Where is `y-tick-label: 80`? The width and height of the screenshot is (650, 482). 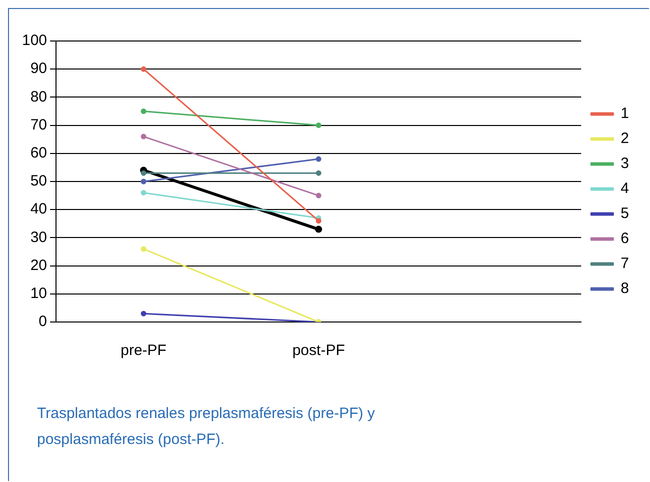 y-tick-label: 80 is located at coordinates (39, 97).